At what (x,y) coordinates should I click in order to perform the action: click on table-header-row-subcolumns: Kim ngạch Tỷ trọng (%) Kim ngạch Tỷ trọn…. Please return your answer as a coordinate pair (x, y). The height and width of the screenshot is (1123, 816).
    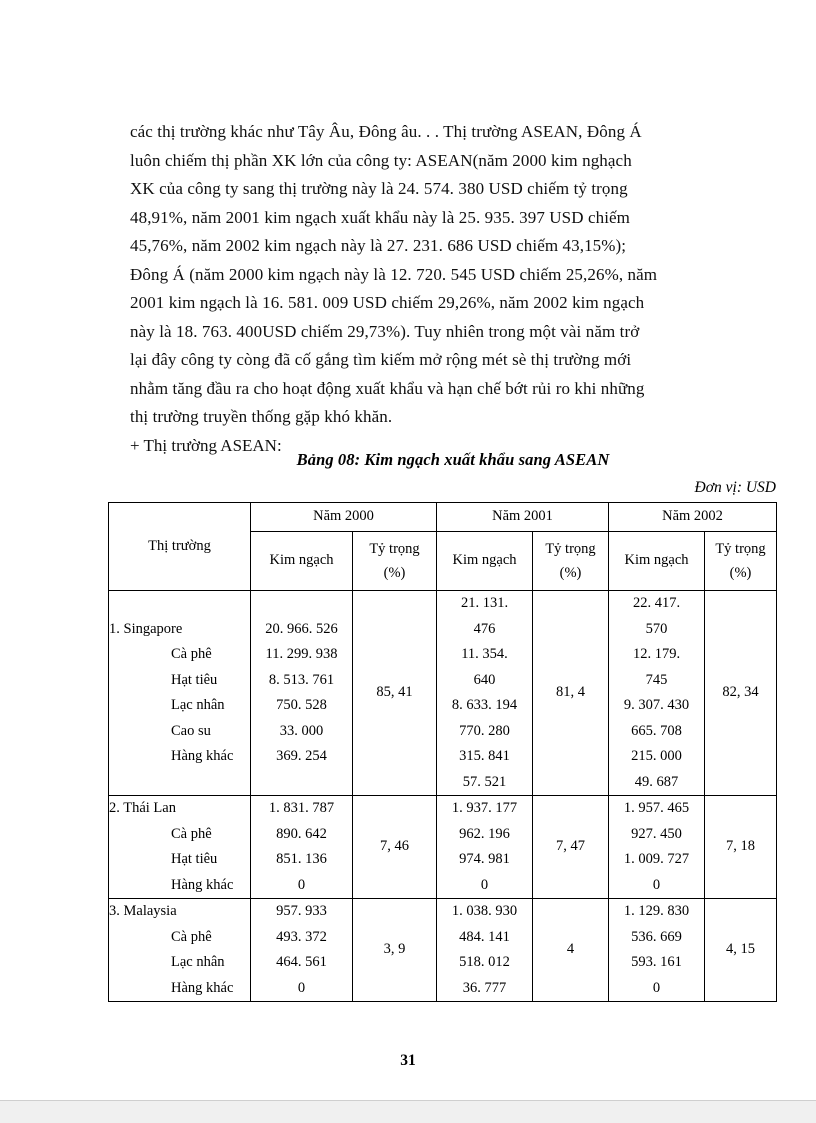
    Looking at the image, I should click on (443, 561).